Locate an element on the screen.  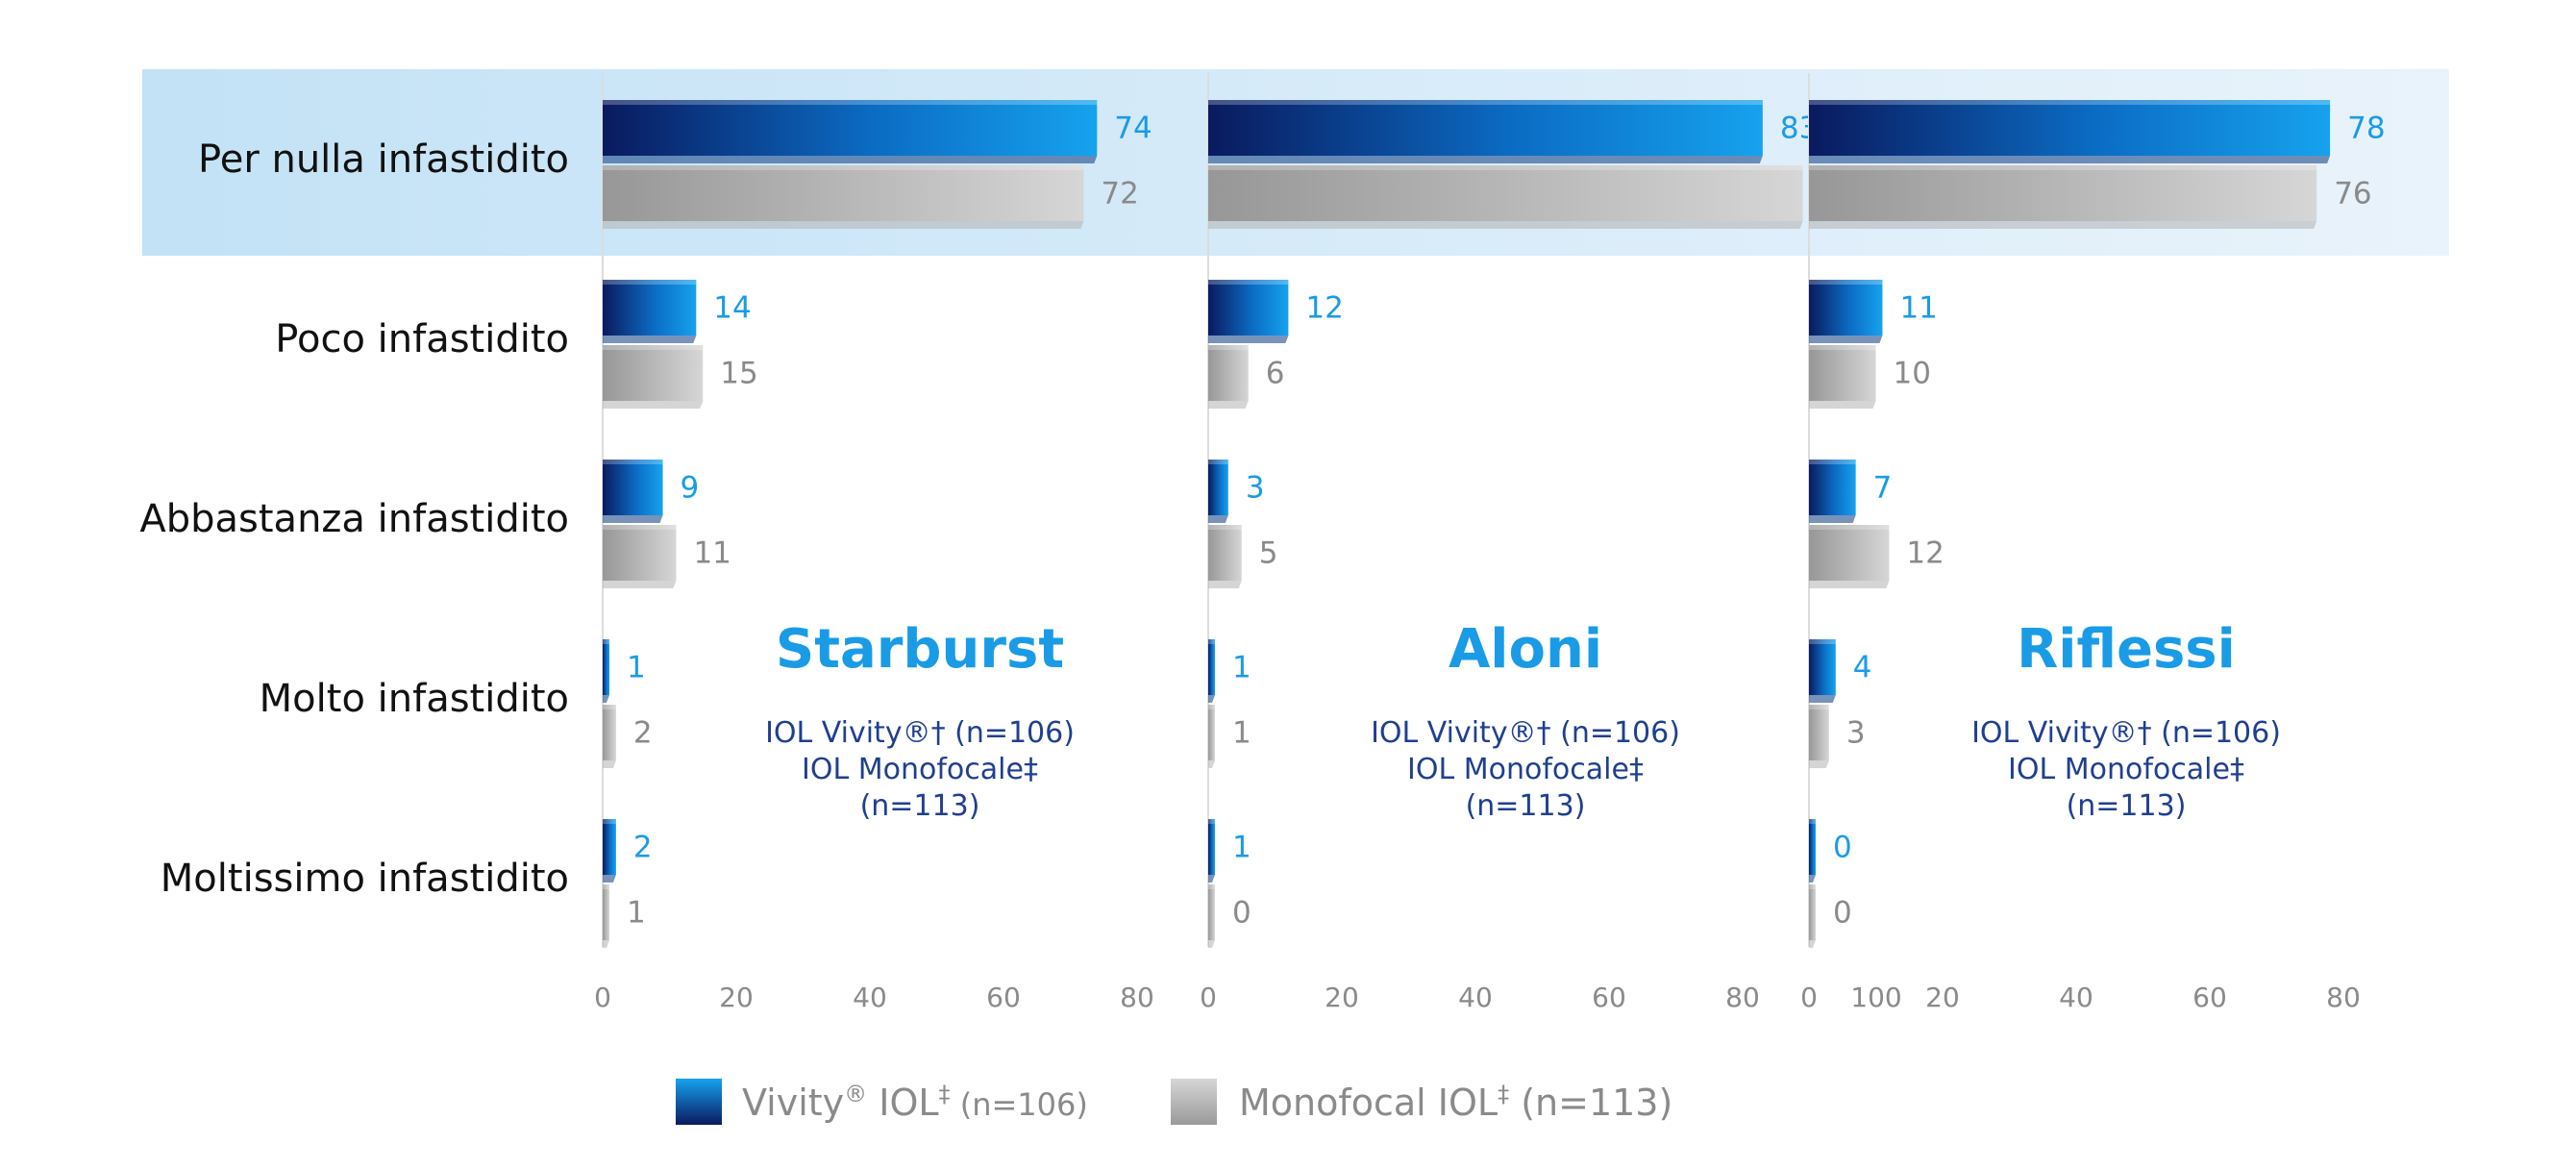
panel-title: Starburst is located at coordinates (920, 649).